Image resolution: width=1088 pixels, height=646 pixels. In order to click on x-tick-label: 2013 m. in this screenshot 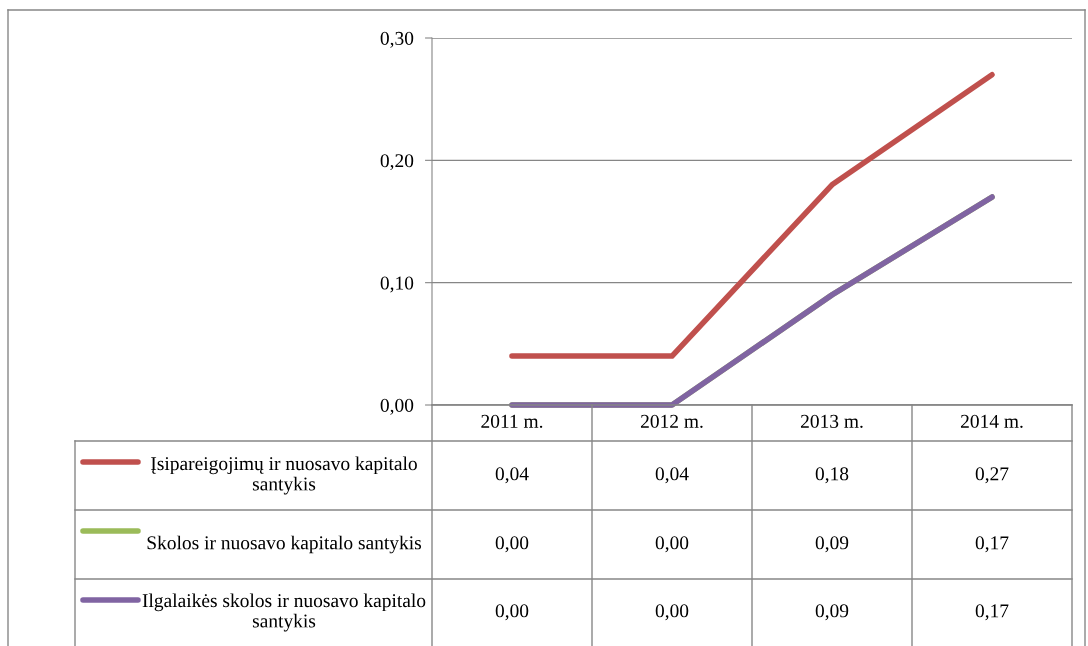, I will do `click(831, 421)`.